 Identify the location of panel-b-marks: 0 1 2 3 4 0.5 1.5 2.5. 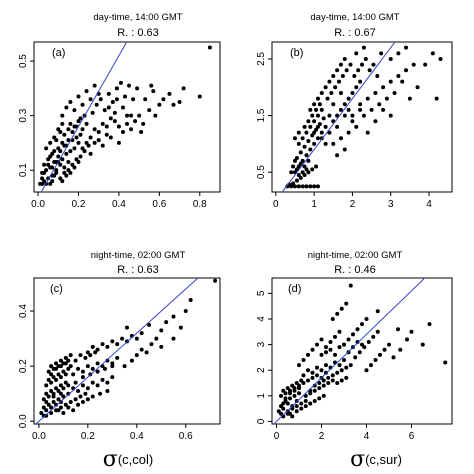
(349, 126).